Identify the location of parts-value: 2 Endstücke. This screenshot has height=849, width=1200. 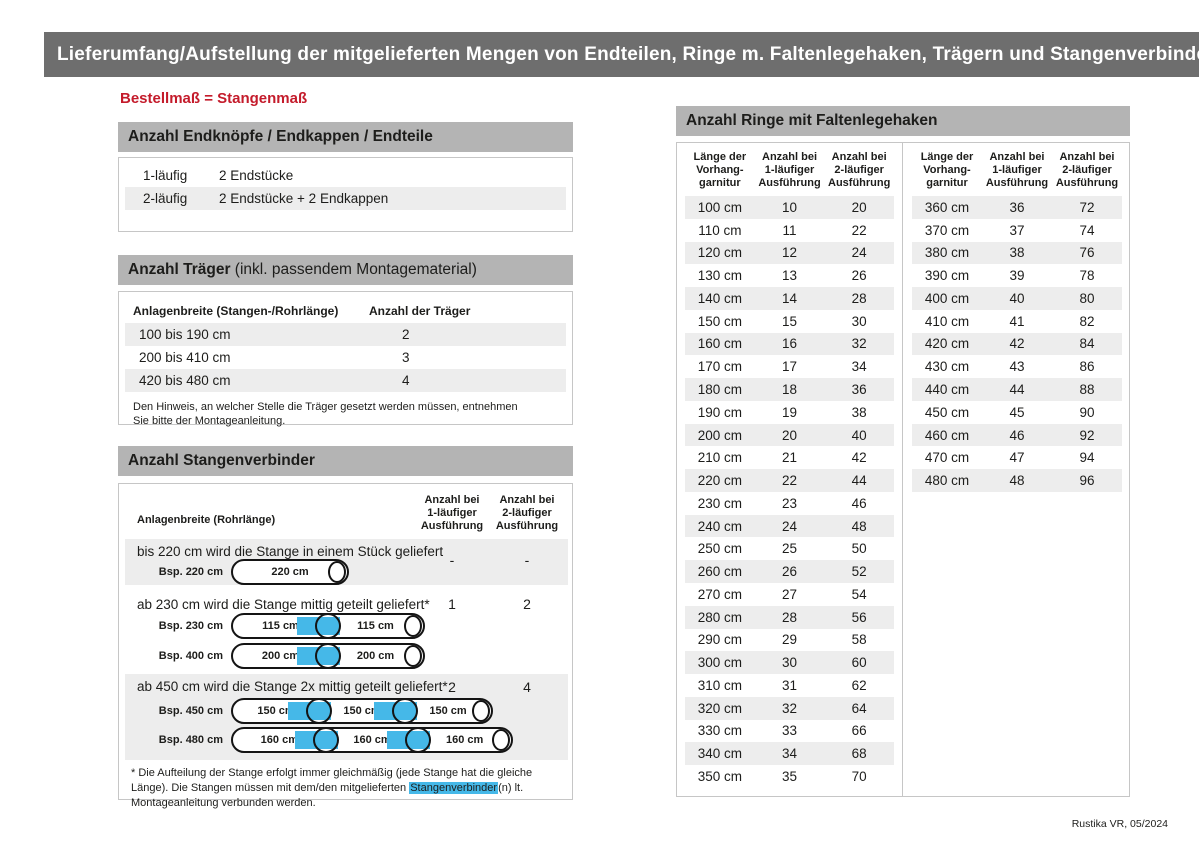
(256, 175).